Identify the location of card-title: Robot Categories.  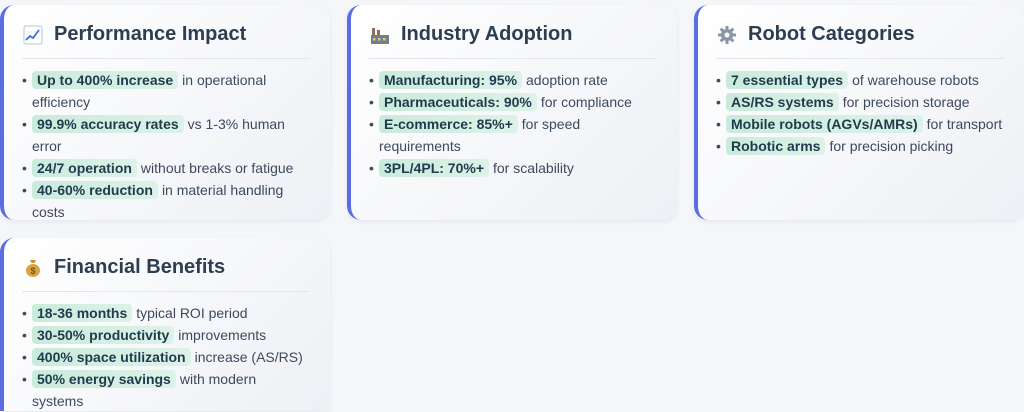
(831, 34).